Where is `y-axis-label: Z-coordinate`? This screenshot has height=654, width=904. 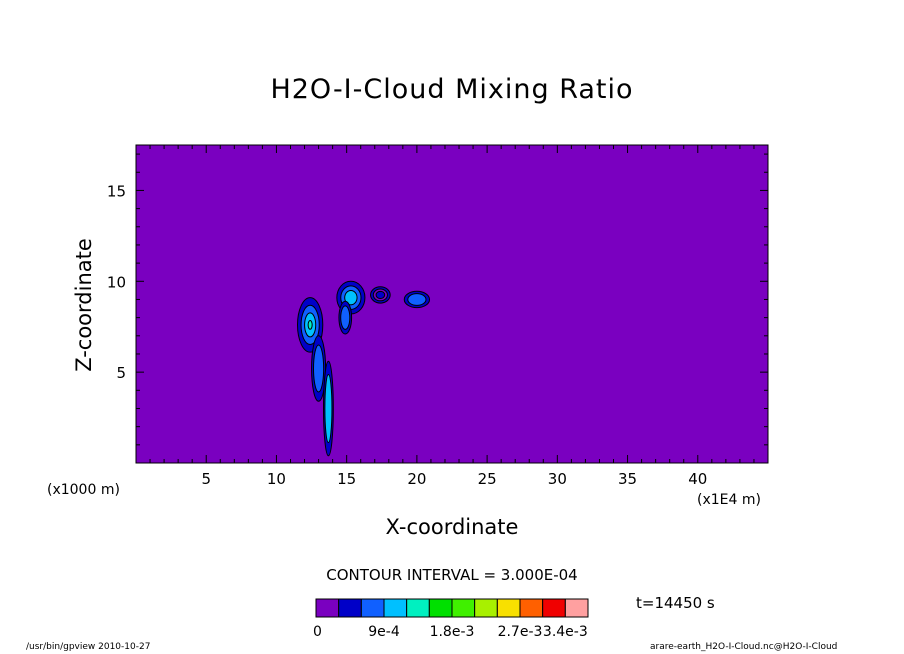 y-axis-label: Z-coordinate is located at coordinates (84, 305).